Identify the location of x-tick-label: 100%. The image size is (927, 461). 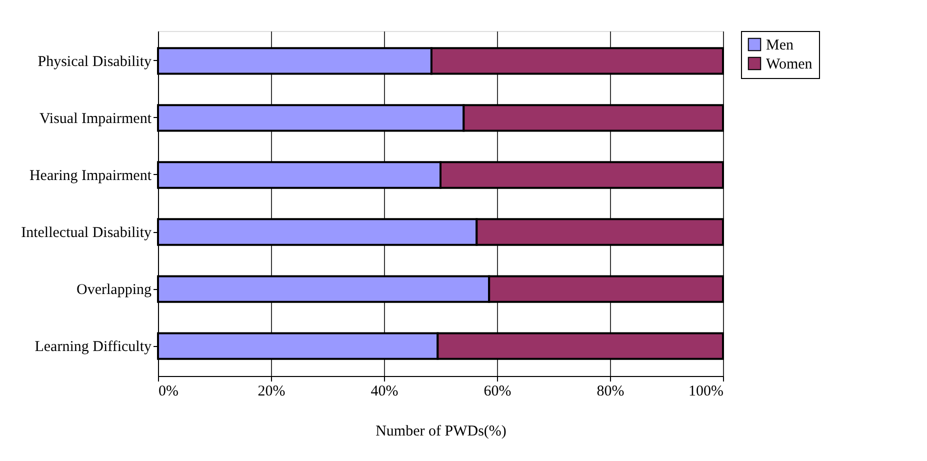
(706, 392).